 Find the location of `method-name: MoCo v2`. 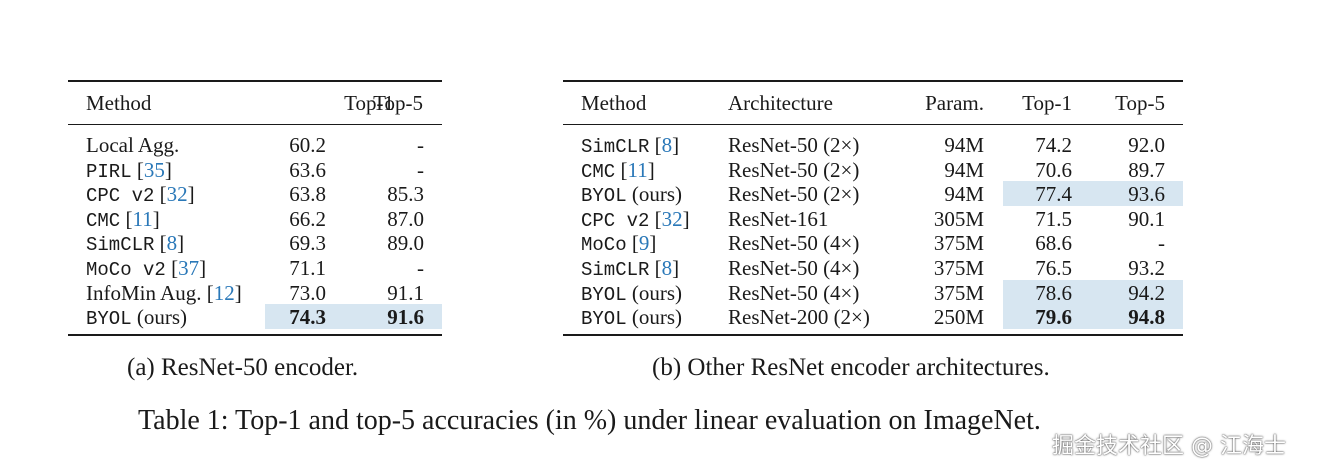

method-name: MoCo v2 is located at coordinates (126, 270).